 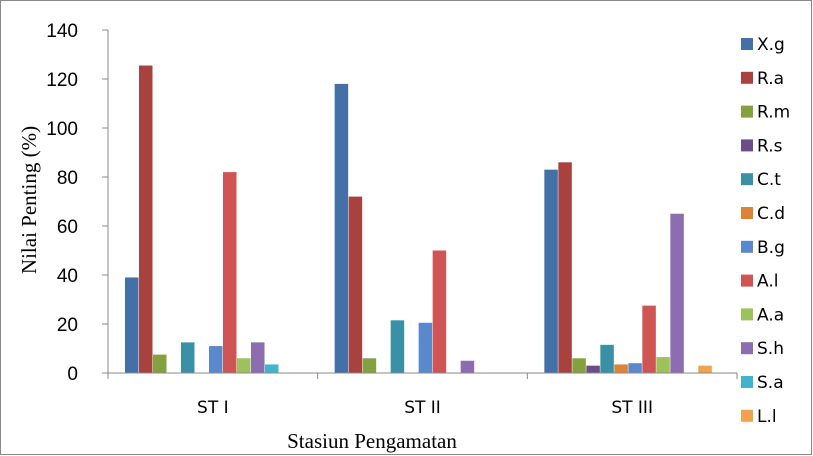 What do you see at coordinates (770, 383) in the screenshot?
I see `legend-label: S.a` at bounding box center [770, 383].